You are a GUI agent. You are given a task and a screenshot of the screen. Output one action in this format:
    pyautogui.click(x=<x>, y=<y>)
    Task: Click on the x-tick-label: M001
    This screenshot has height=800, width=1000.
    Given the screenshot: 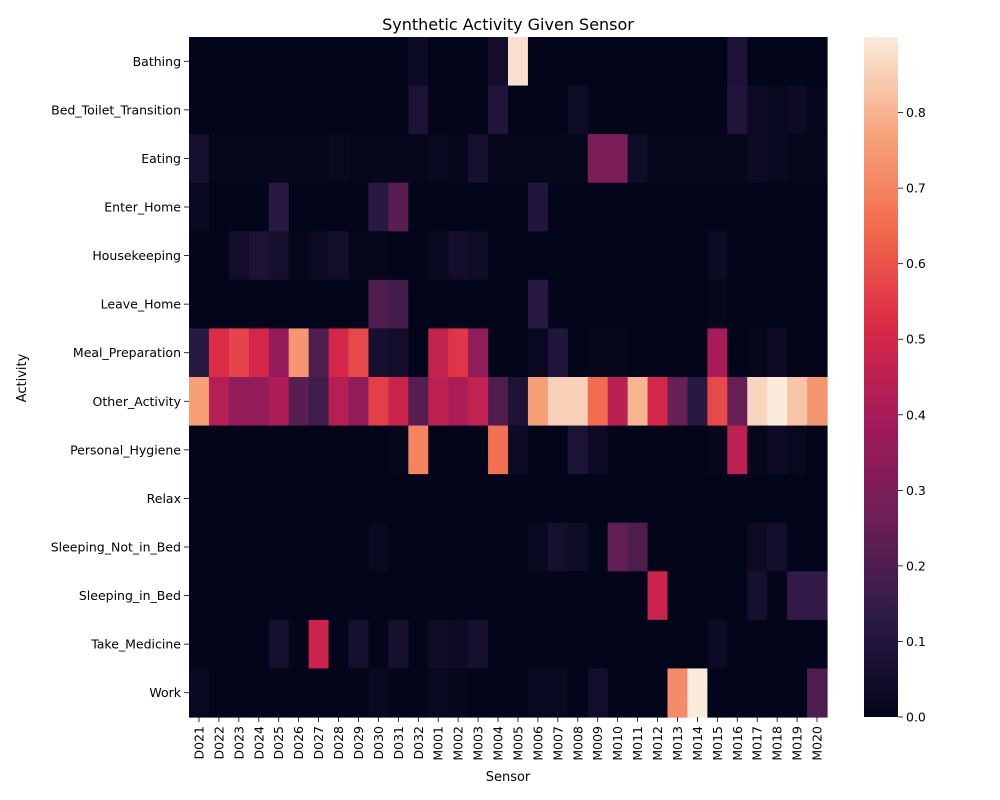 What is the action you would take?
    pyautogui.click(x=438, y=743)
    